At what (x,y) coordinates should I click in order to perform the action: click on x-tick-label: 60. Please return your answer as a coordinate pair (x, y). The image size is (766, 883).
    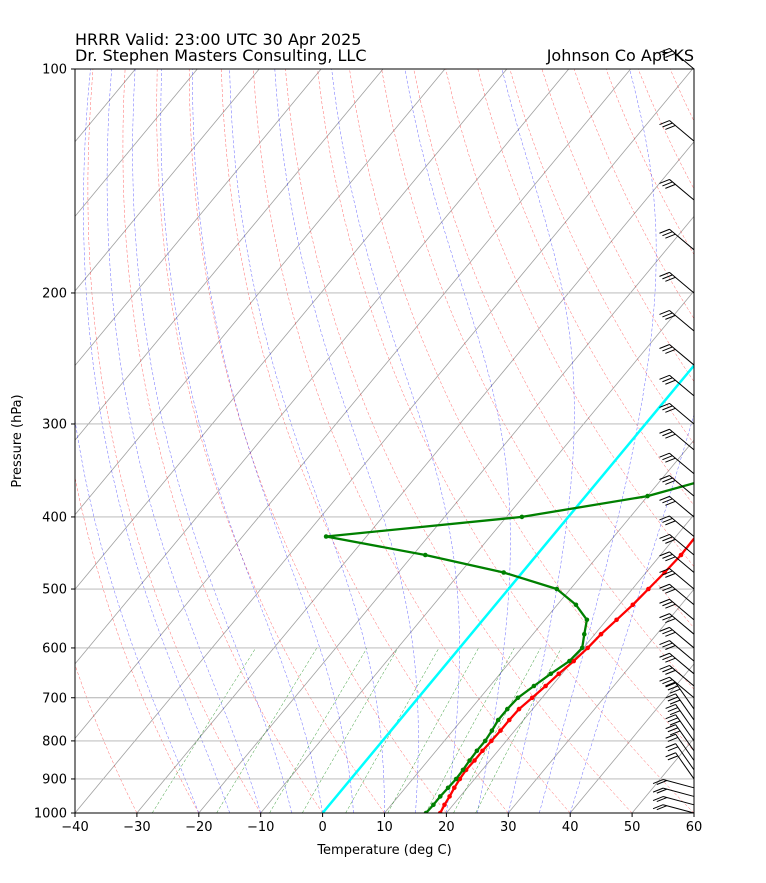
    Looking at the image, I should click on (694, 827).